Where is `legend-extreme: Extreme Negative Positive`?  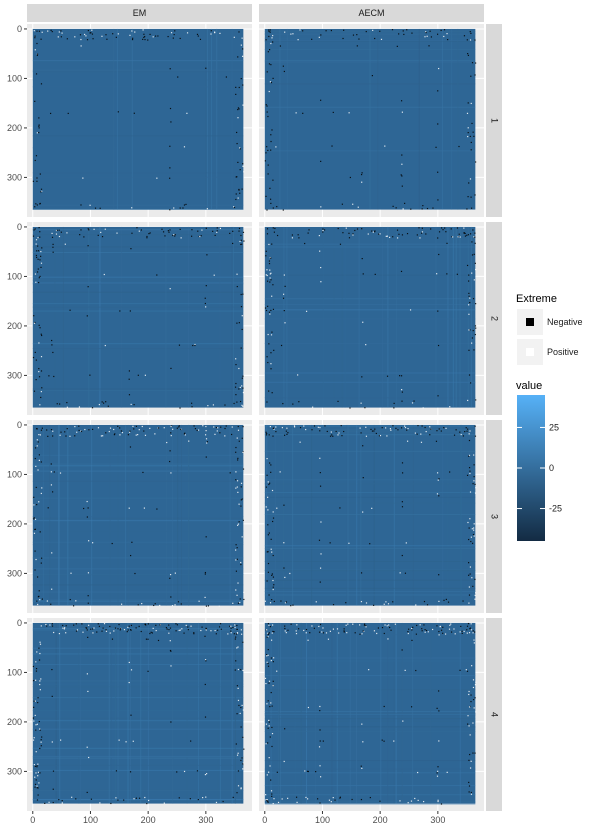
legend-extreme: Extreme Negative Positive is located at coordinates (549, 329).